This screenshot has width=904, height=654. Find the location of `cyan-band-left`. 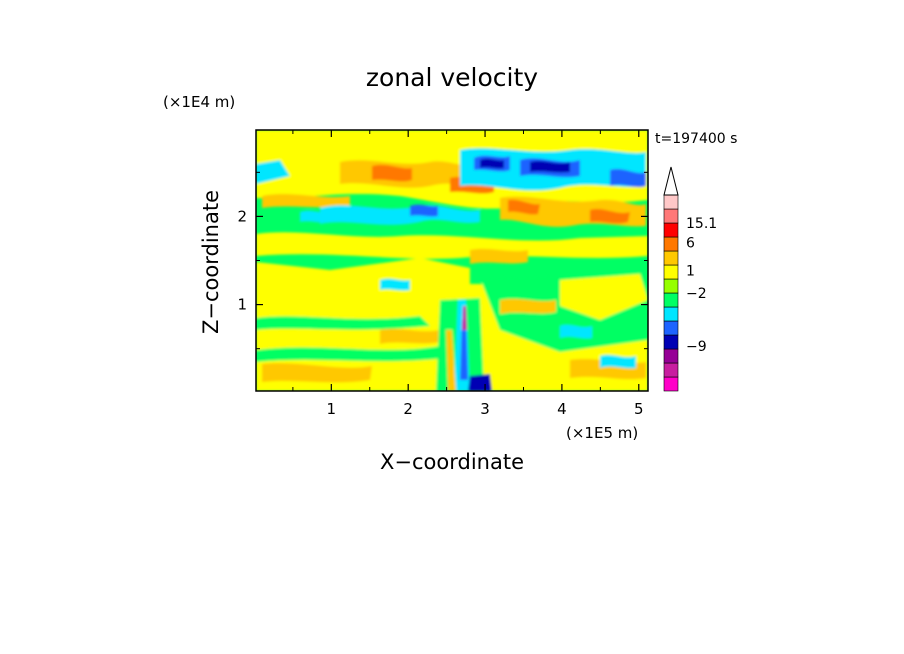

cyan-band-left is located at coordinates (400, 215).